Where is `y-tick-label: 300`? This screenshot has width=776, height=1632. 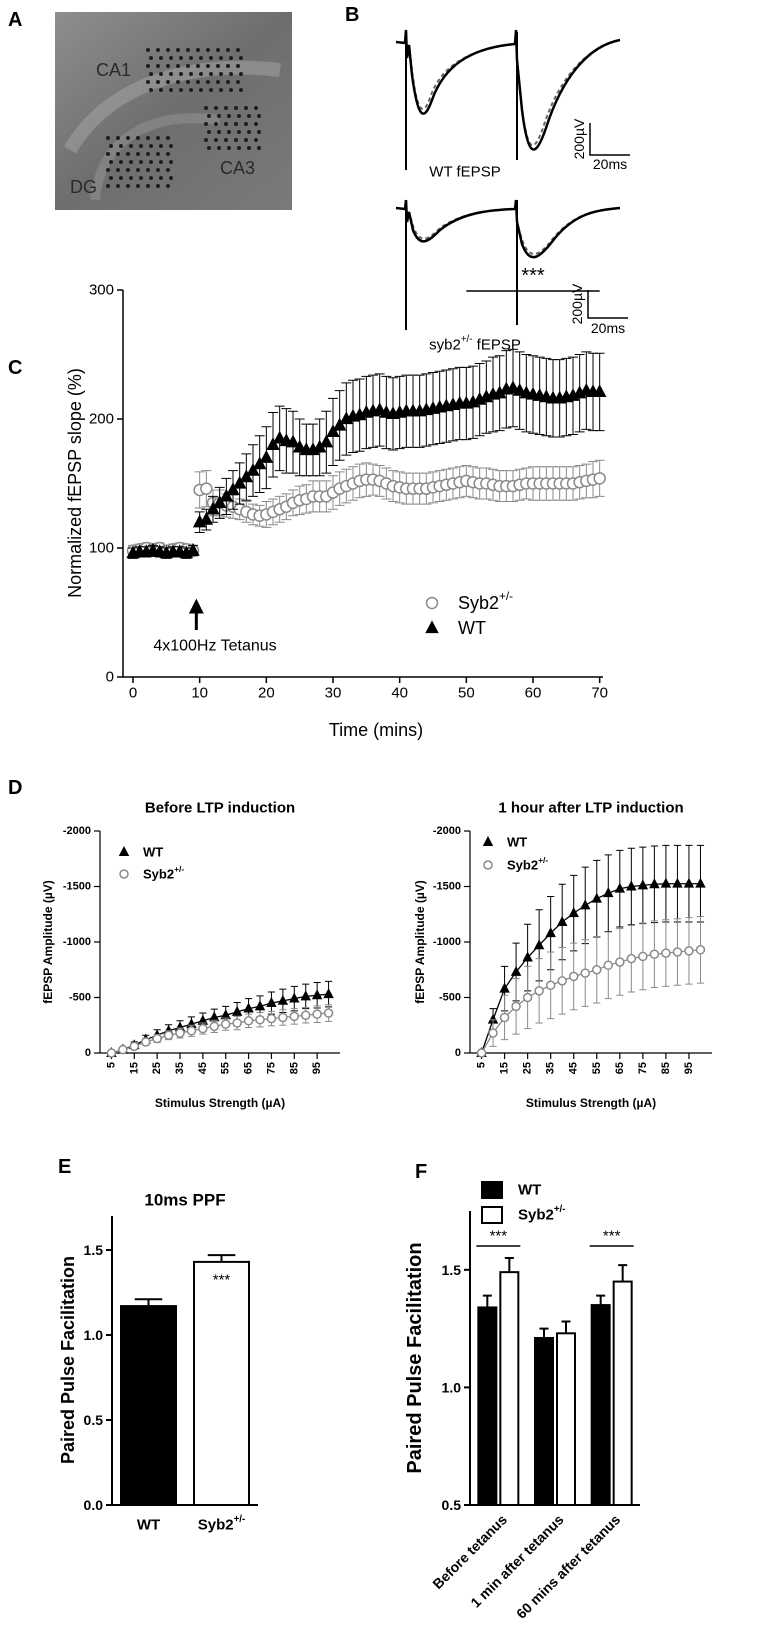
y-tick-label: 300 is located at coordinates (101, 290).